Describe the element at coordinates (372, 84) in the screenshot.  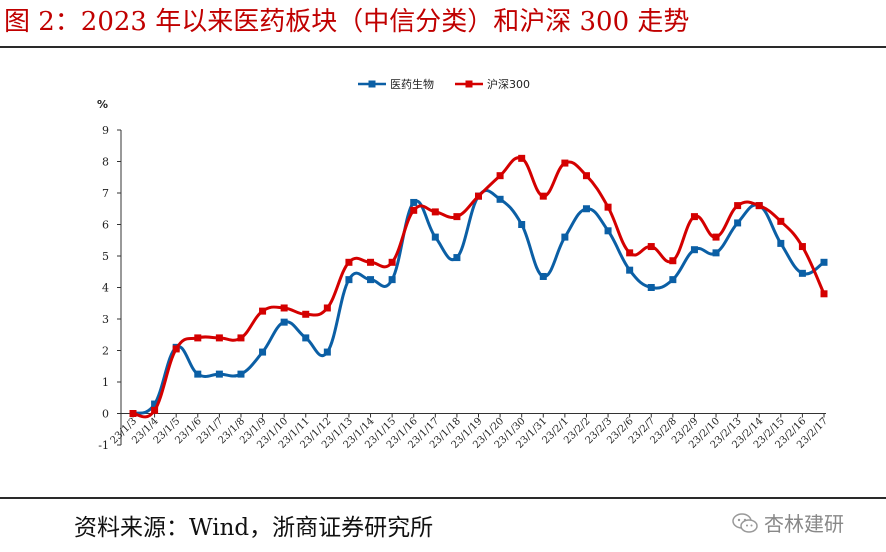
I see `legend-marker-pharma` at that location.